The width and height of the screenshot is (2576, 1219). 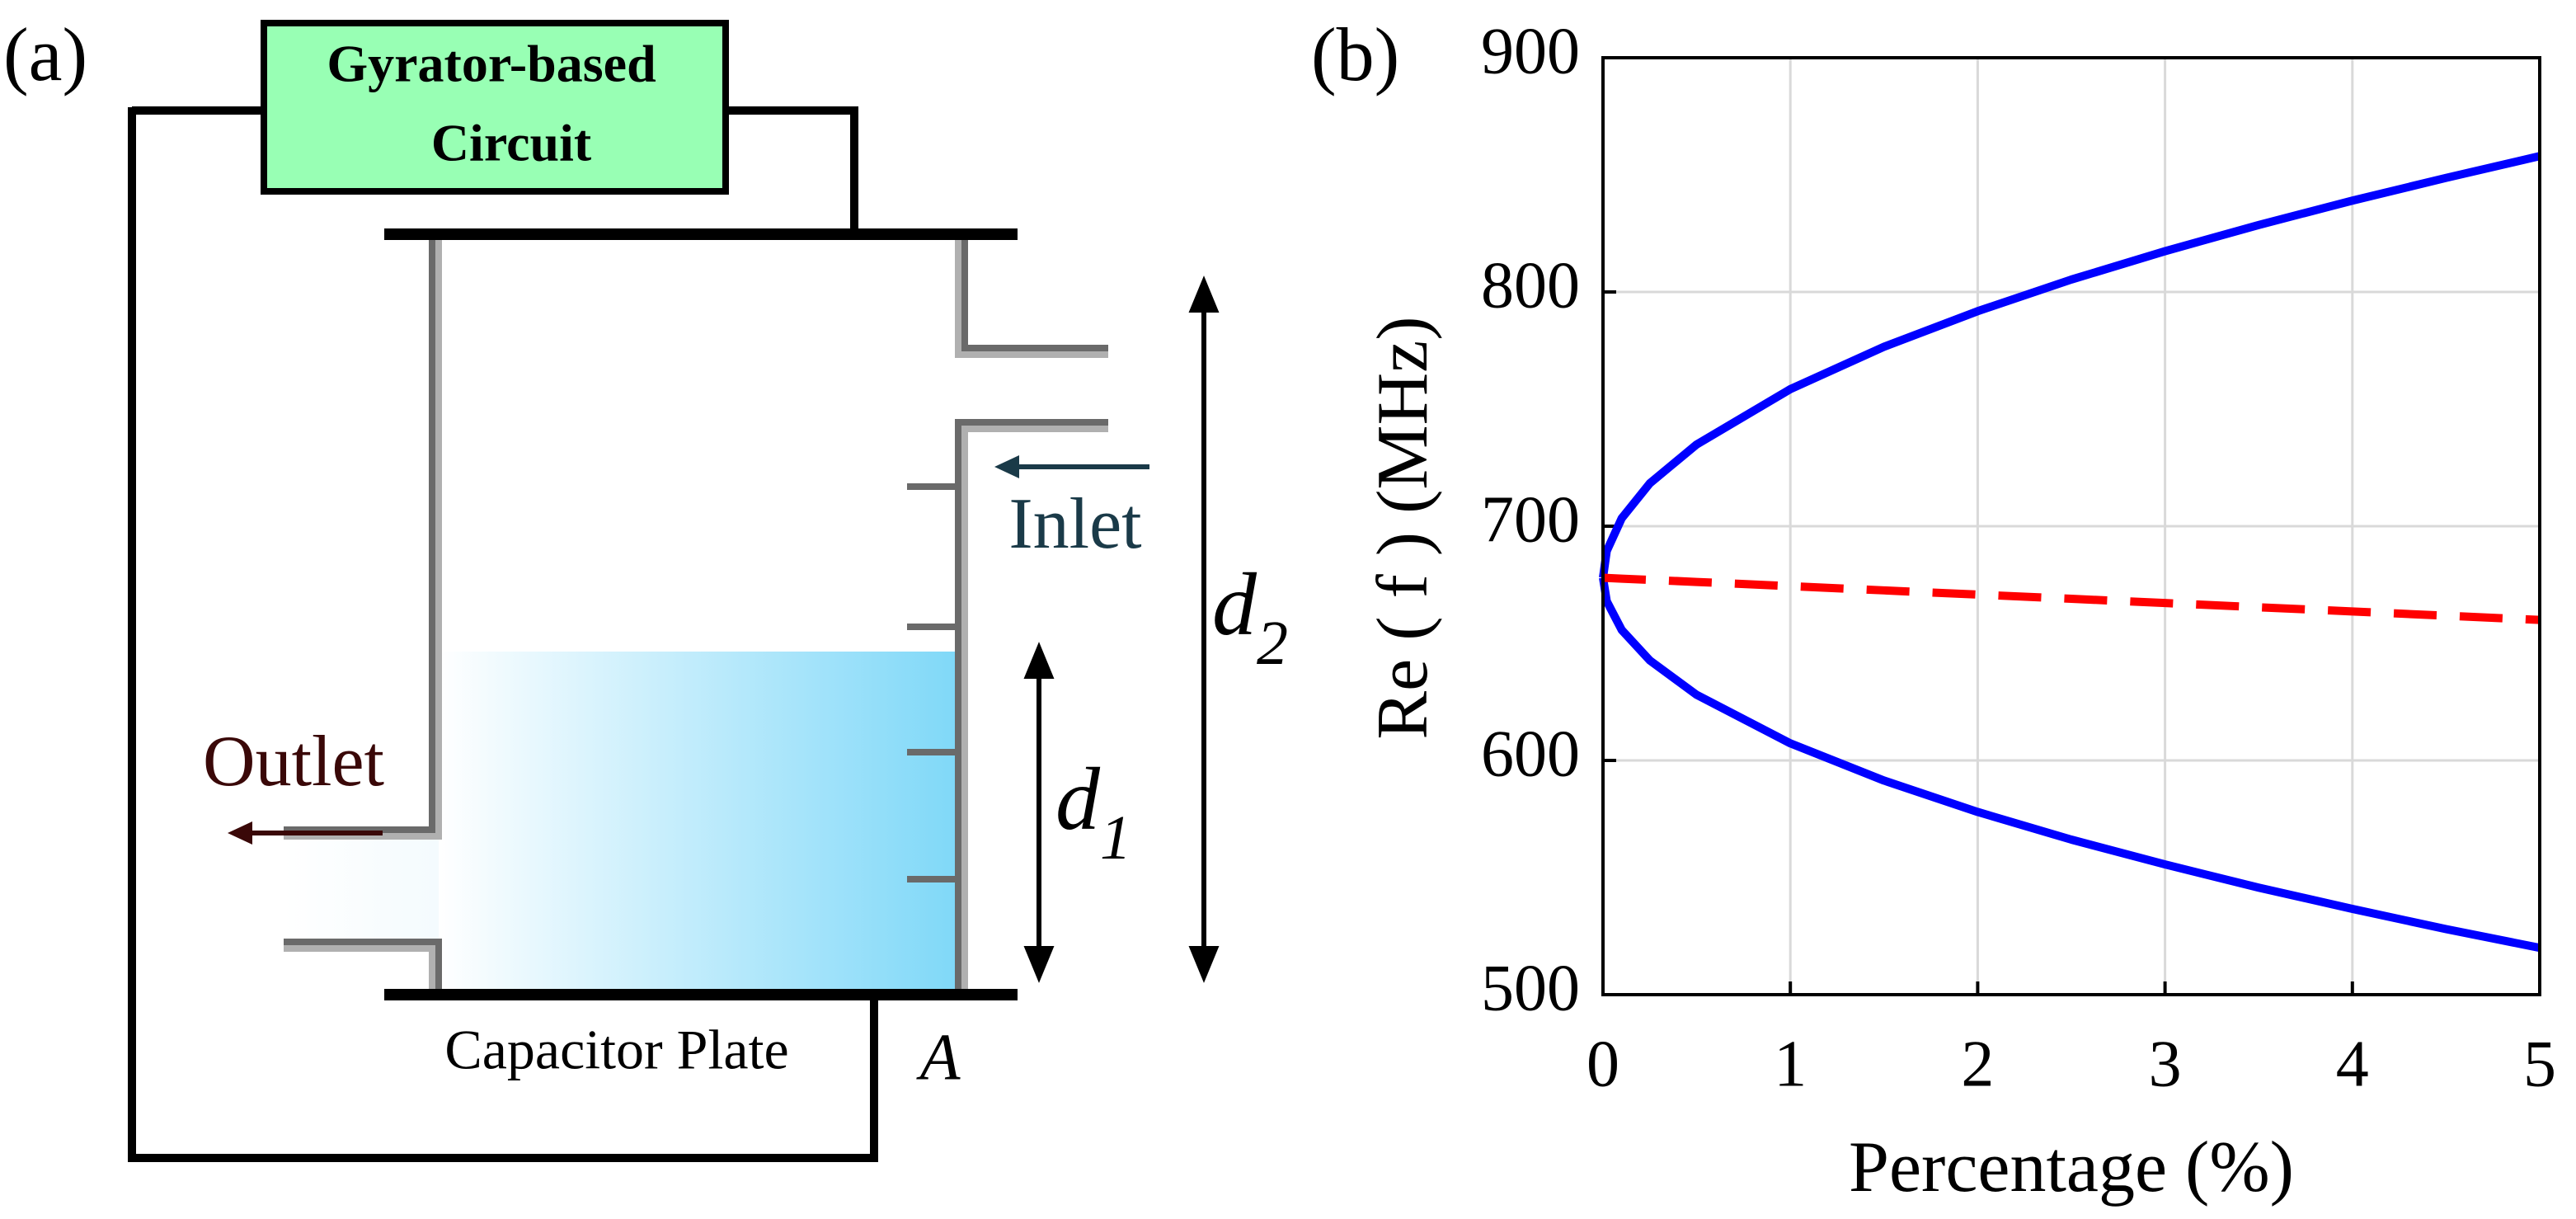 I want to click on y-tick-label: 900, so click(x=1530, y=51).